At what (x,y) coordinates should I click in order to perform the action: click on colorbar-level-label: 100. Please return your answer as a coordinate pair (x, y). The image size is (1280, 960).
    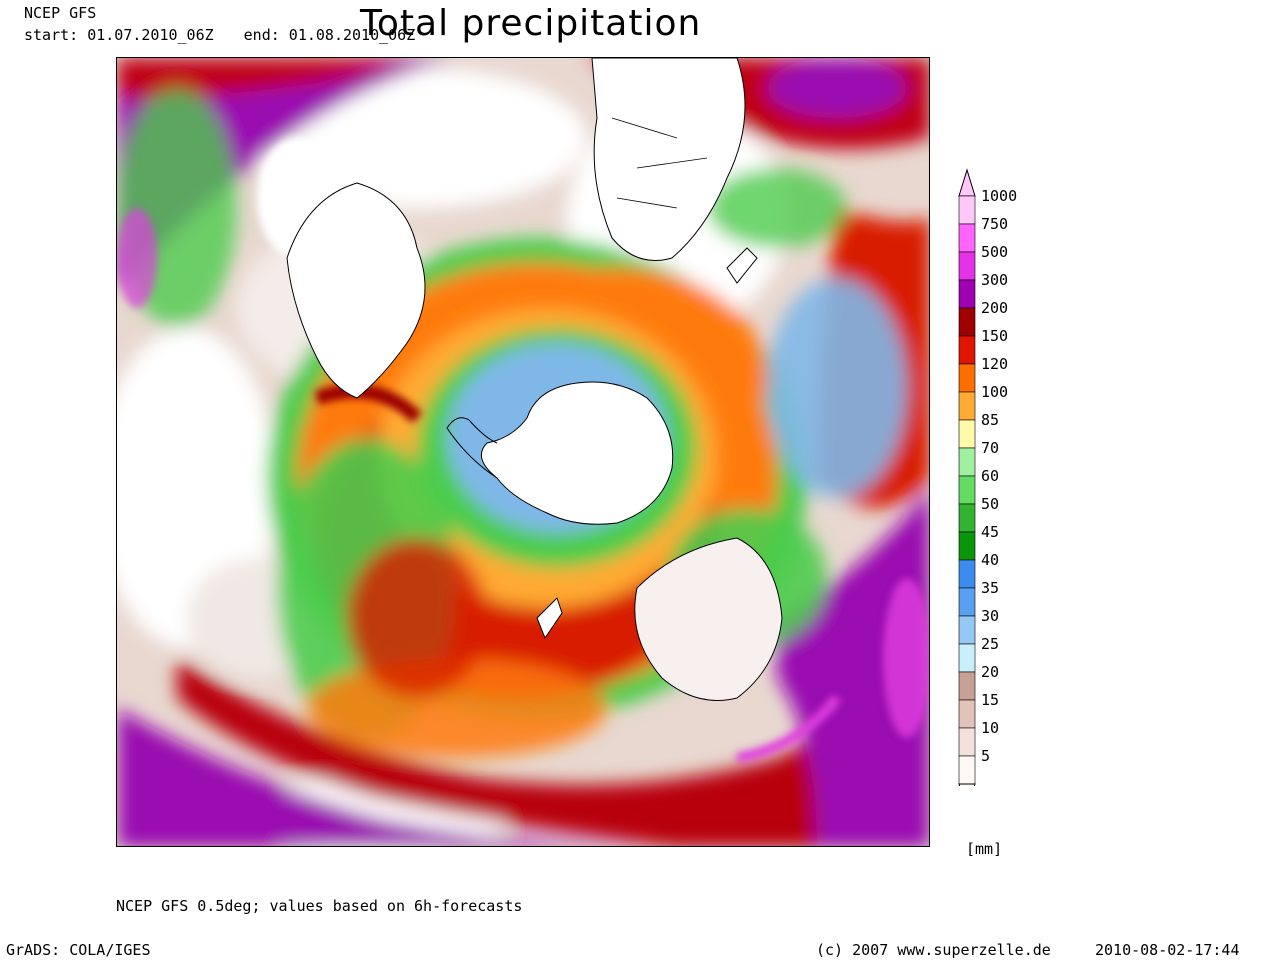
    Looking at the image, I should click on (995, 392).